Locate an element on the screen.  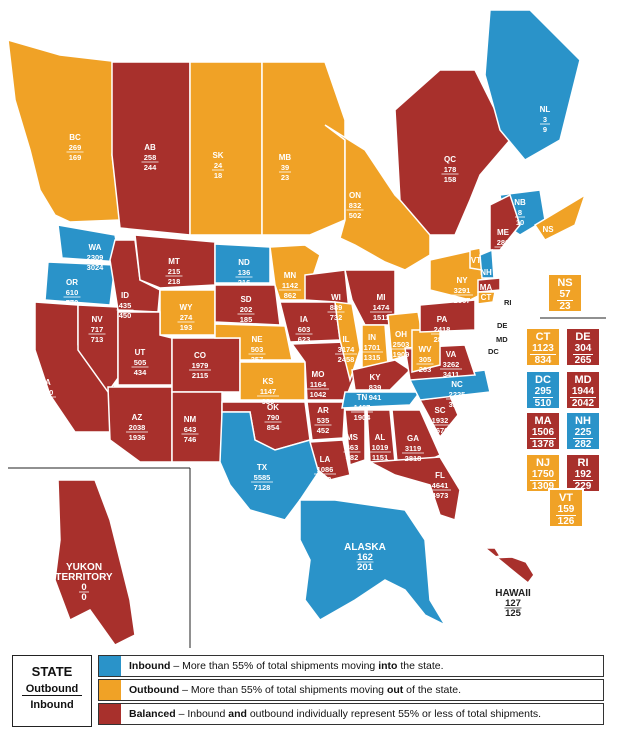
region-code-nc: NC is located at coordinates (457, 384).